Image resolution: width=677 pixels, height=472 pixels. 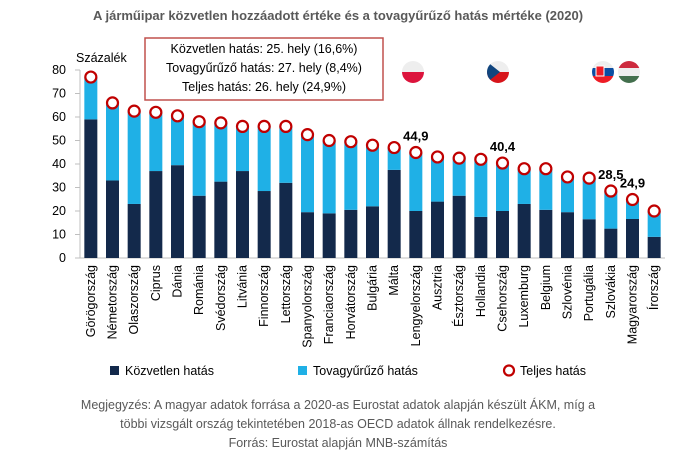 What do you see at coordinates (632, 182) in the screenshot?
I see `data-label: 24,9` at bounding box center [632, 182].